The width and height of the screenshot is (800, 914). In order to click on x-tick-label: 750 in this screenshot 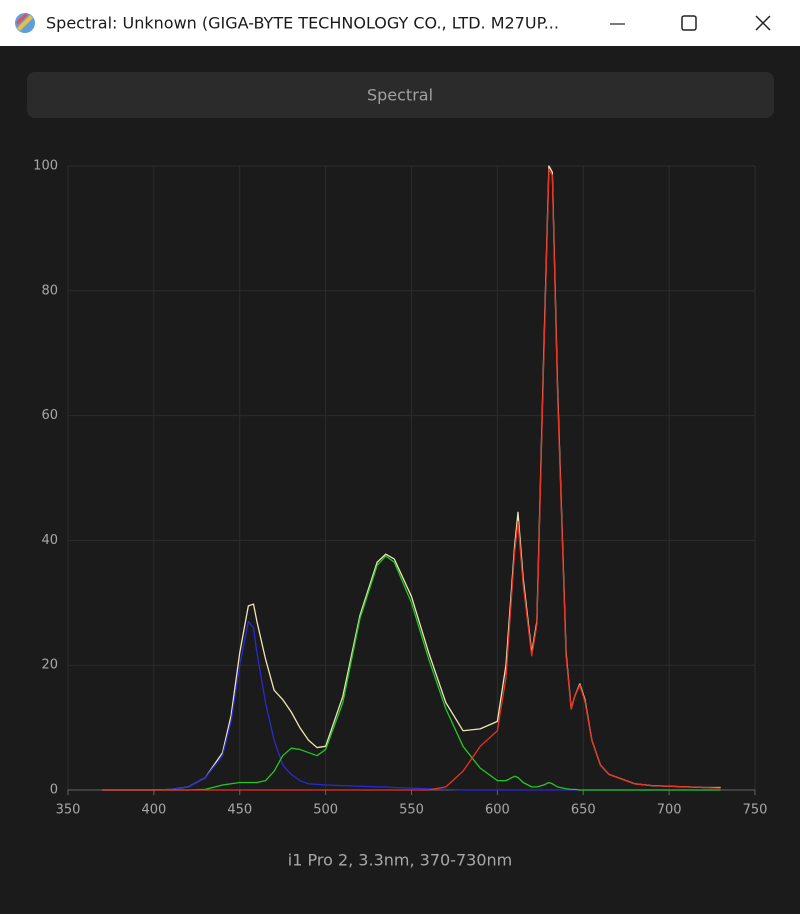, I will do `click(755, 810)`.